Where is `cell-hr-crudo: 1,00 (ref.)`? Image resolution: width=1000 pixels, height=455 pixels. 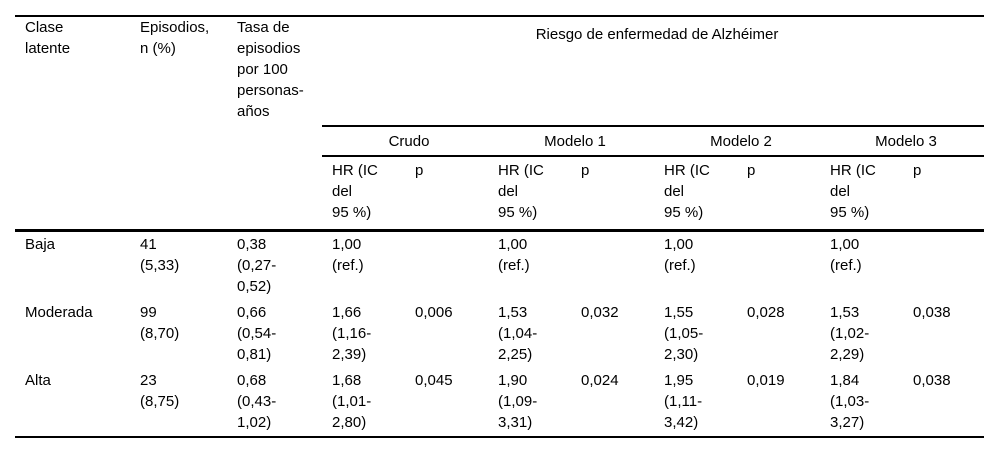
cell-hr-crudo: 1,00 (ref.) is located at coordinates (348, 254).